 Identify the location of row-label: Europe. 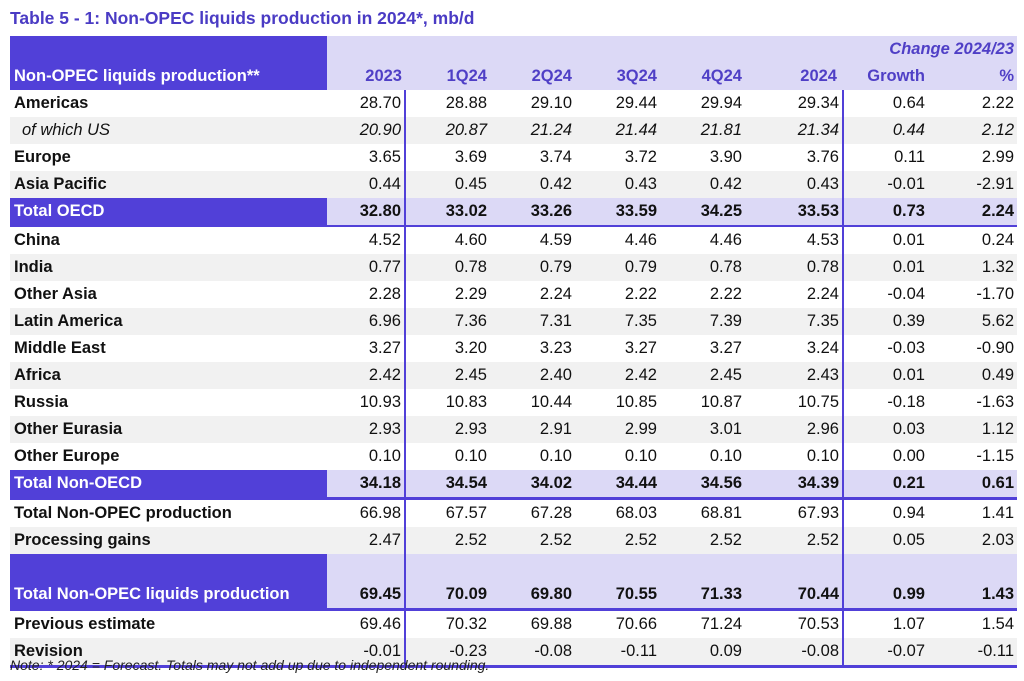
(42, 157).